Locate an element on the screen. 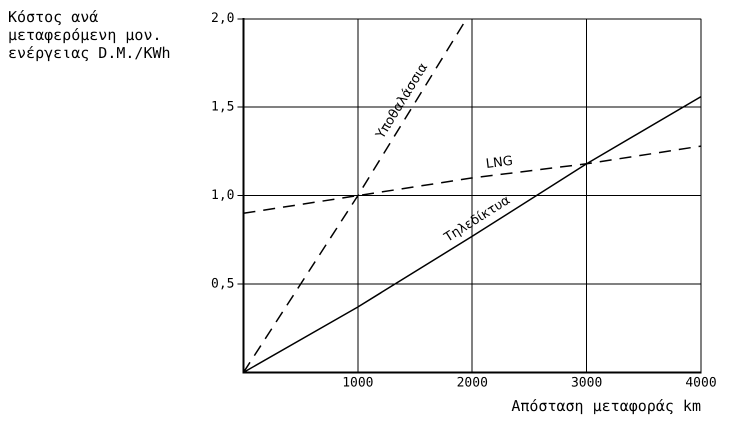  x-tick-label: 4000 is located at coordinates (701, 383).